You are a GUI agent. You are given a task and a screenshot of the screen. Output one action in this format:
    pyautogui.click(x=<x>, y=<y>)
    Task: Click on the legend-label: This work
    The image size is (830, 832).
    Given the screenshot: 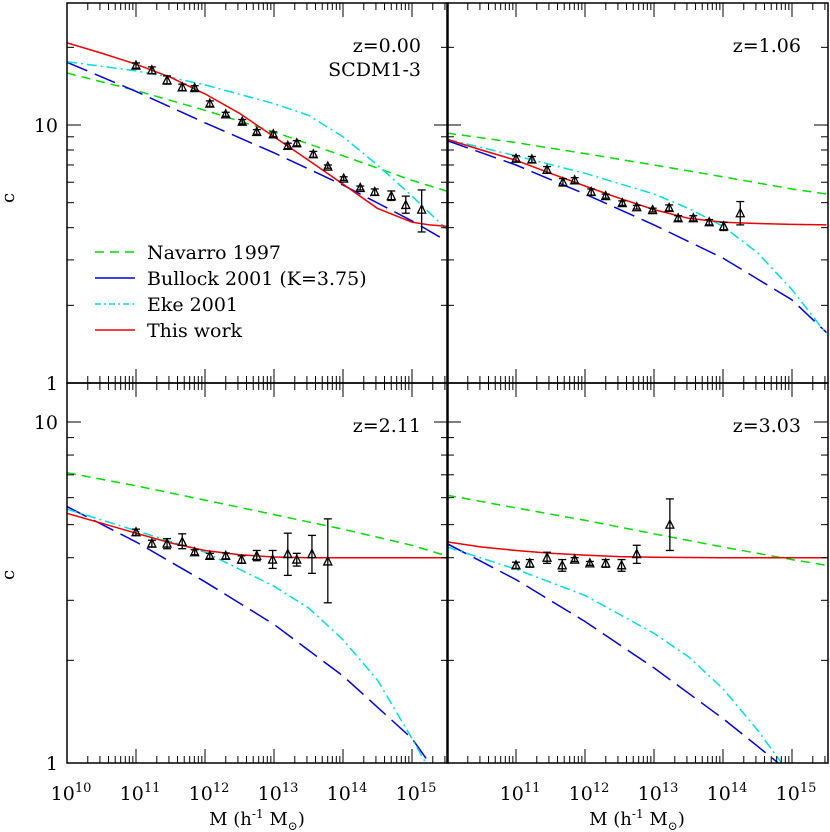 What is the action you would take?
    pyautogui.click(x=195, y=331)
    